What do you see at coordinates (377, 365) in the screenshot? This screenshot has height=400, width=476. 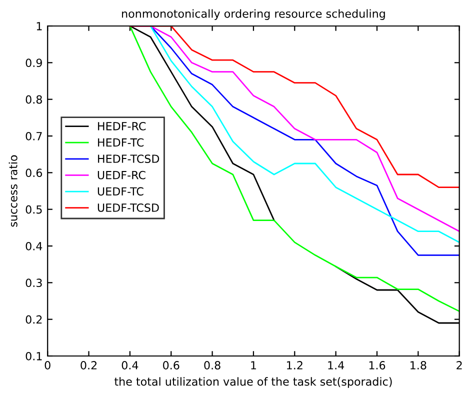 I see `x-tick-label: 1.6` at bounding box center [377, 365].